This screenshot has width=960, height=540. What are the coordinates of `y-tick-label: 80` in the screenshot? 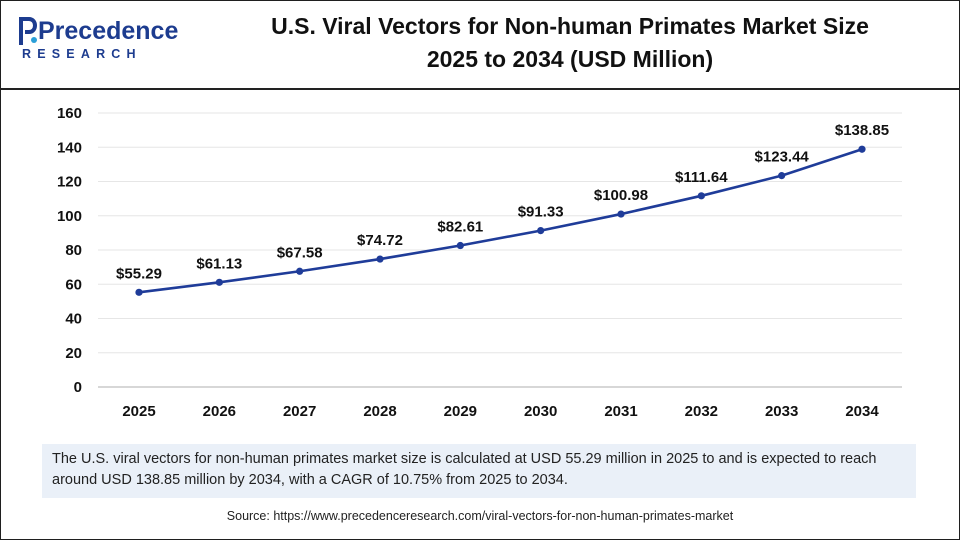 It's located at (73, 250).